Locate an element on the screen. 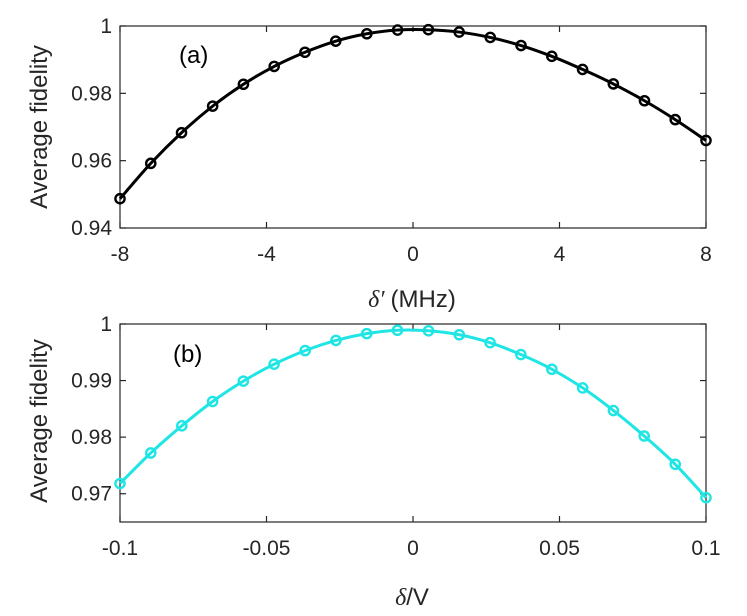  panel-a-xtick-label: 4 is located at coordinates (560, 254).